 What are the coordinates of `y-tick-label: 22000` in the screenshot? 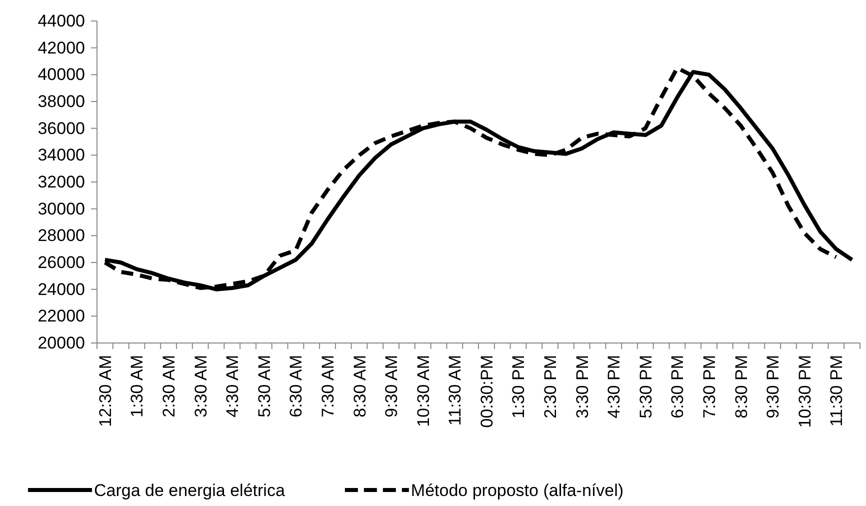 It's located at (61, 316).